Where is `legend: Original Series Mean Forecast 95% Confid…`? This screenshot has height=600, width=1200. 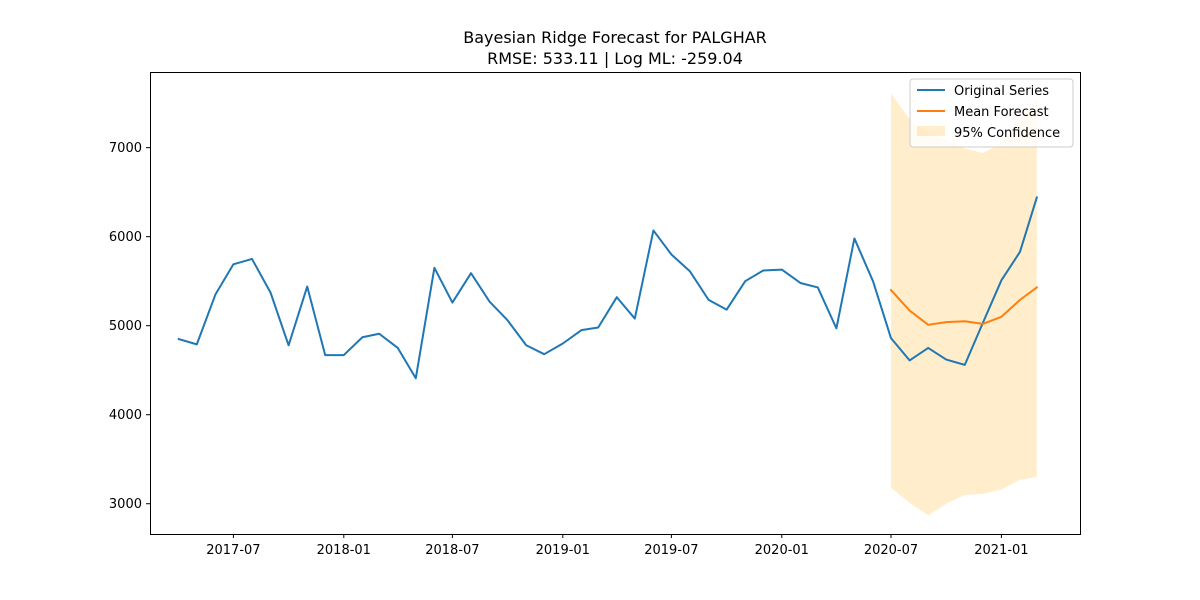
legend: Original Series Mean Forecast 95% Confid… is located at coordinates (991, 113).